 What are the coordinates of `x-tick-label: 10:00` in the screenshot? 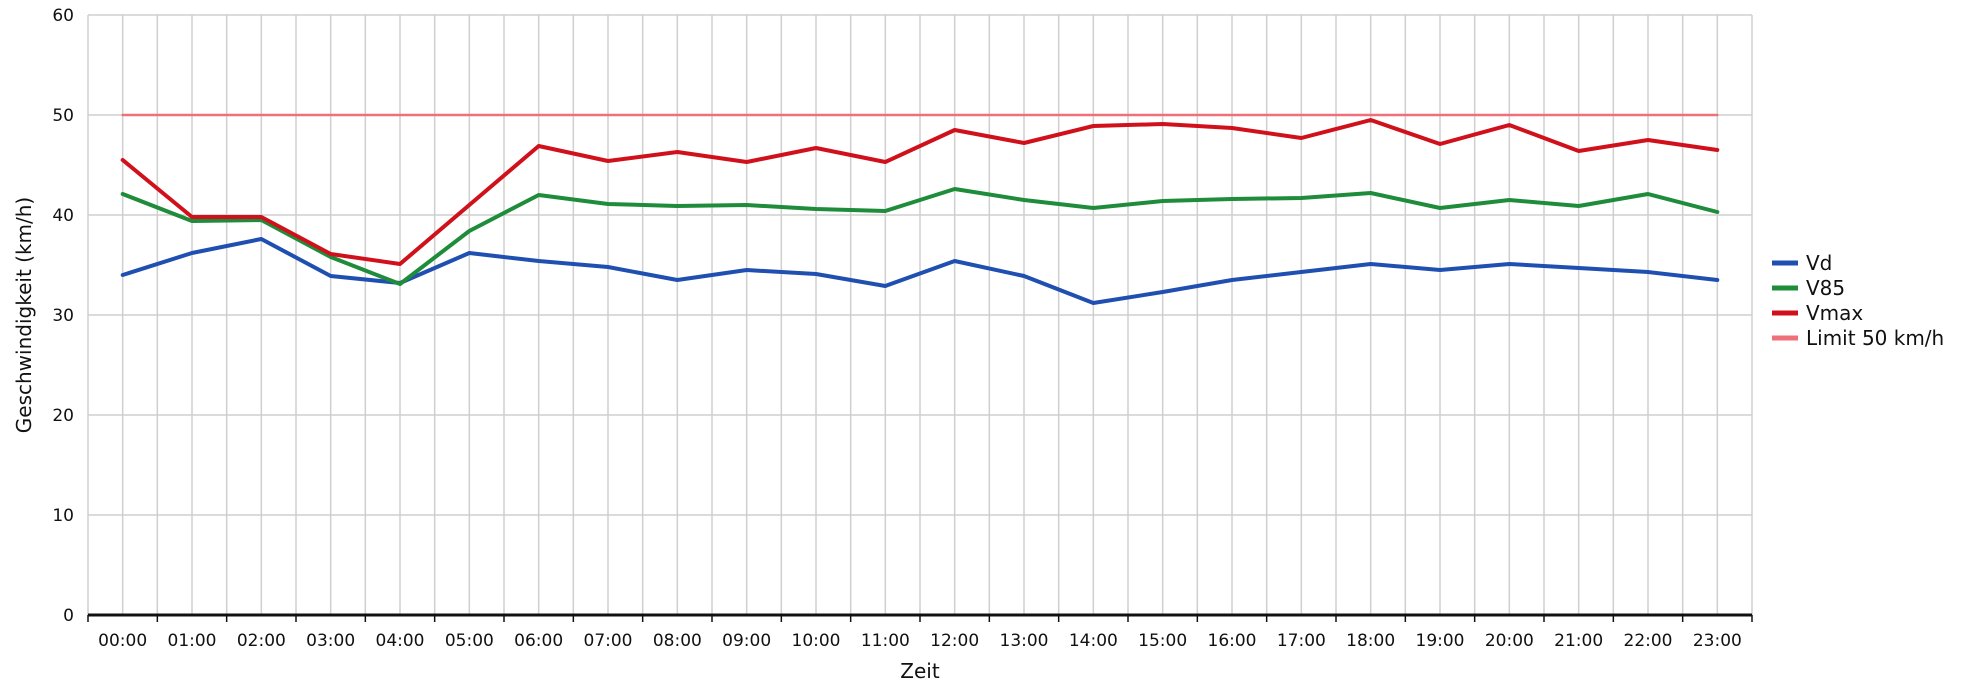 It's located at (816, 641).